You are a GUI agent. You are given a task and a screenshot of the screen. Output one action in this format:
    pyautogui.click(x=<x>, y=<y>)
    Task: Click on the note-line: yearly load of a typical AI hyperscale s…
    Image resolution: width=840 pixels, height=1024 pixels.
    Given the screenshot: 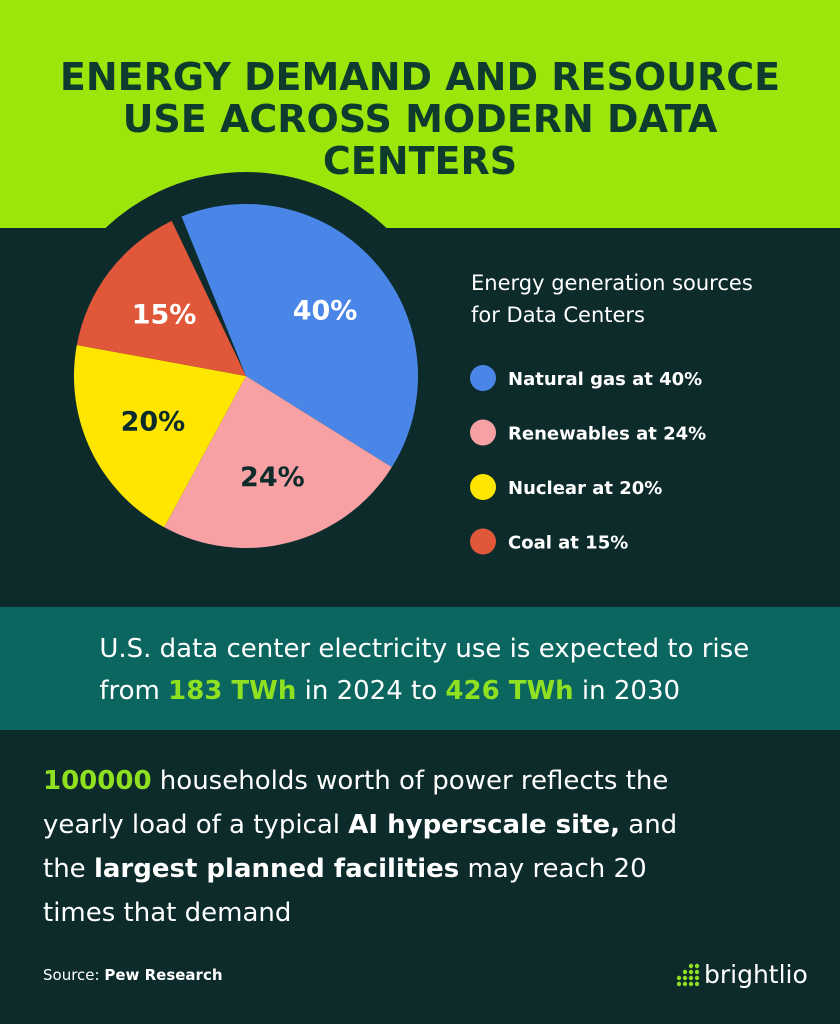 What is the action you would take?
    pyautogui.click(x=360, y=825)
    